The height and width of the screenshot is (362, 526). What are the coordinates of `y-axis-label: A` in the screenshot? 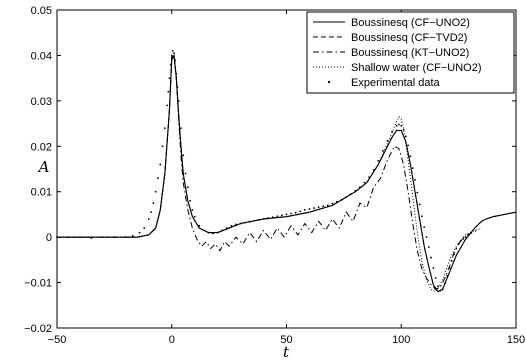 It's located at (43, 167).